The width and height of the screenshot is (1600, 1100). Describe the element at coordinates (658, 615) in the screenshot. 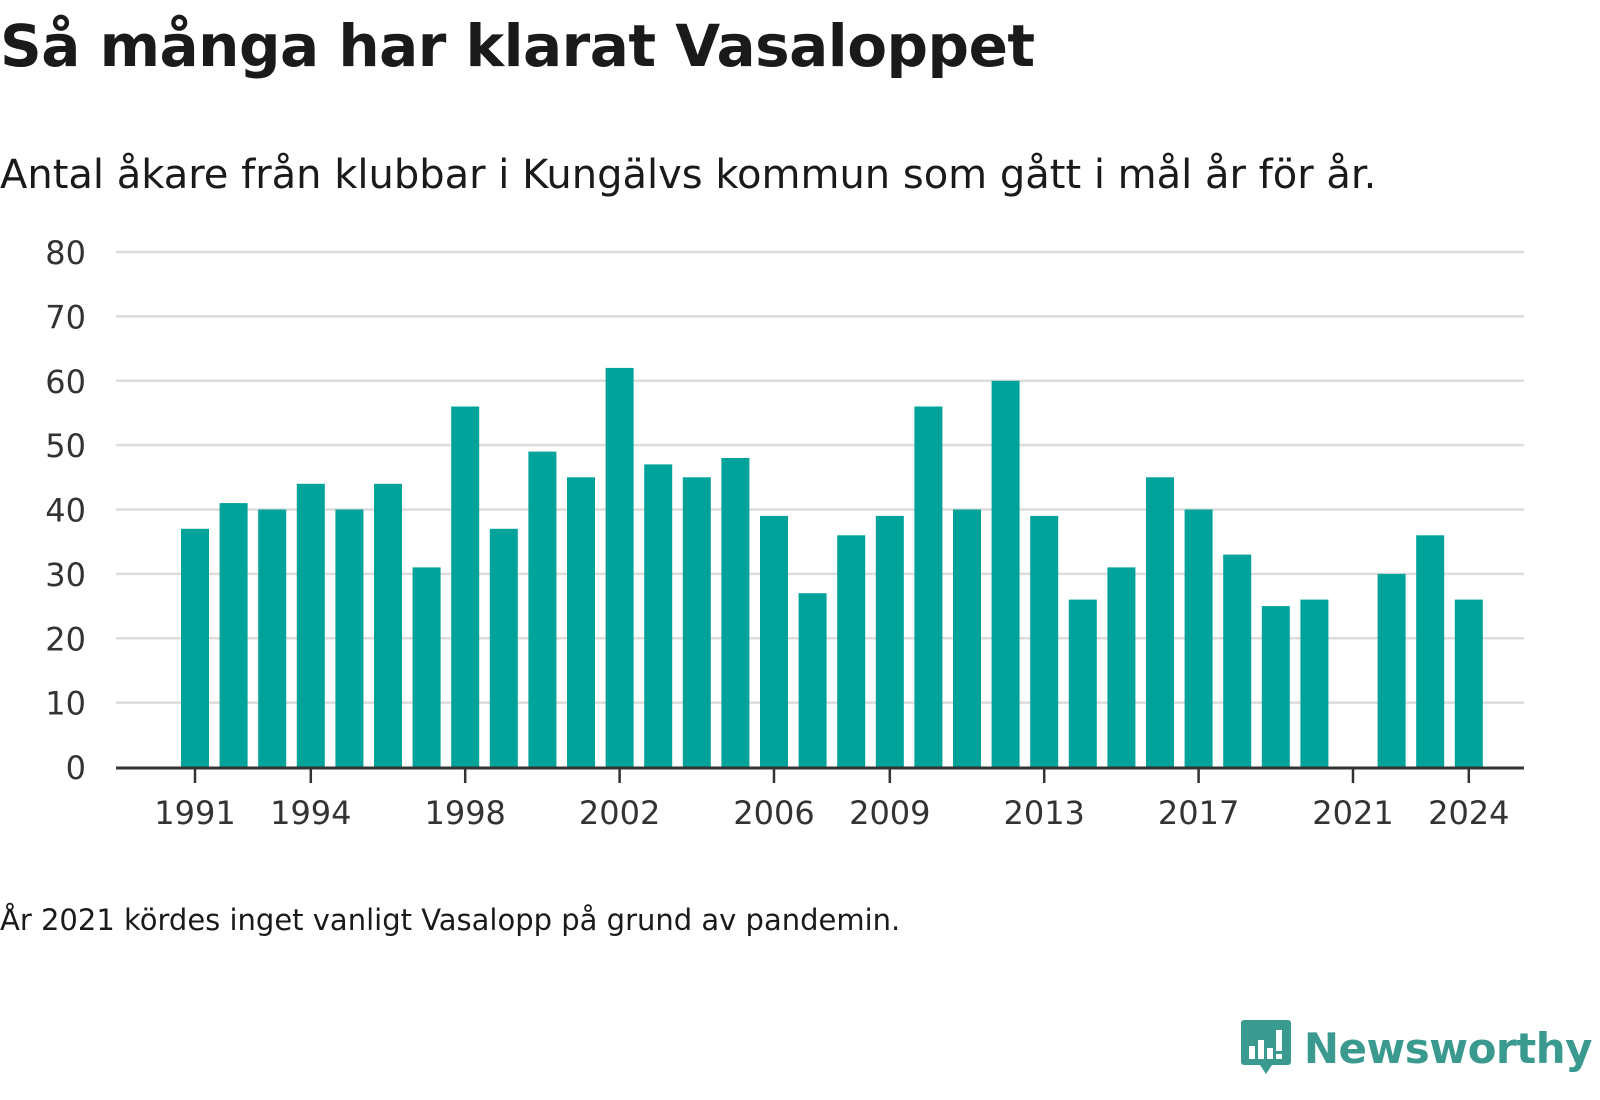

I see `bar-2003` at that location.